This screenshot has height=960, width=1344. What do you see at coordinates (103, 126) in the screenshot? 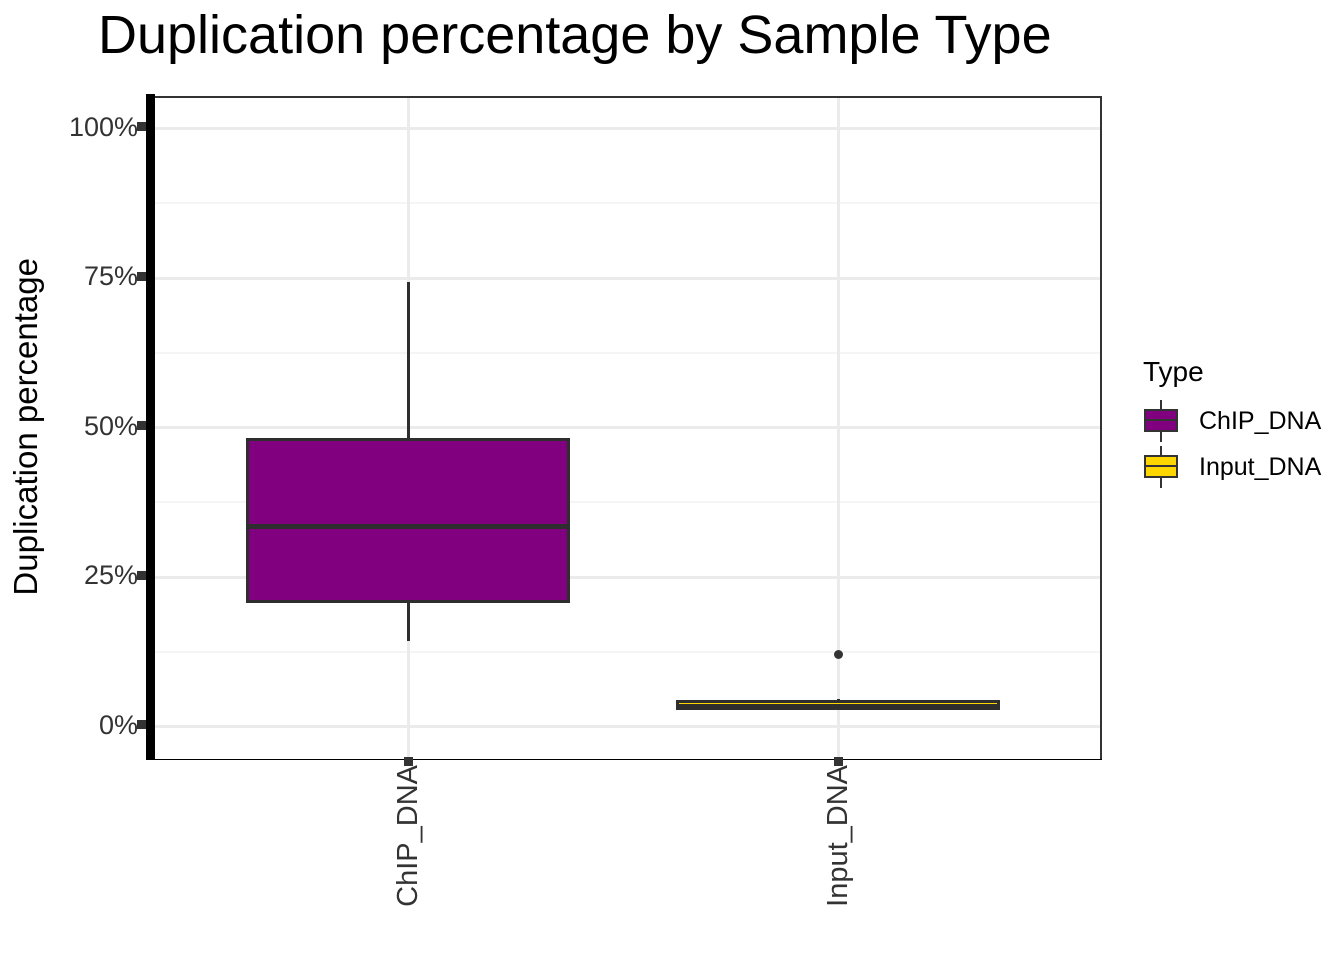
I see `y-tick-label: 100%` at bounding box center [103, 126].